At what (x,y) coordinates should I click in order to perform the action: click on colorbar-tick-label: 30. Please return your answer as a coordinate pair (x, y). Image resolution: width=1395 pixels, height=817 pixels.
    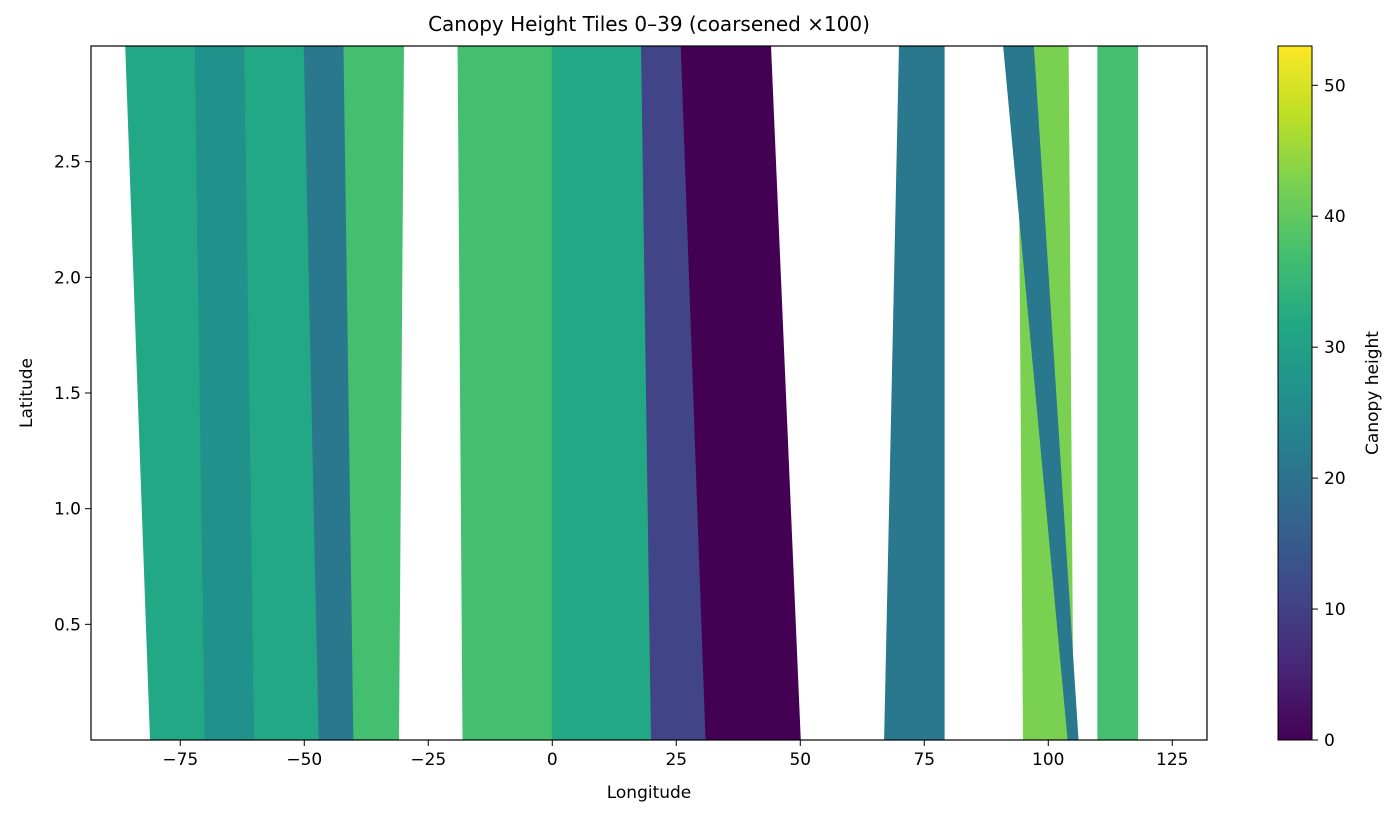
    Looking at the image, I should click on (1335, 348).